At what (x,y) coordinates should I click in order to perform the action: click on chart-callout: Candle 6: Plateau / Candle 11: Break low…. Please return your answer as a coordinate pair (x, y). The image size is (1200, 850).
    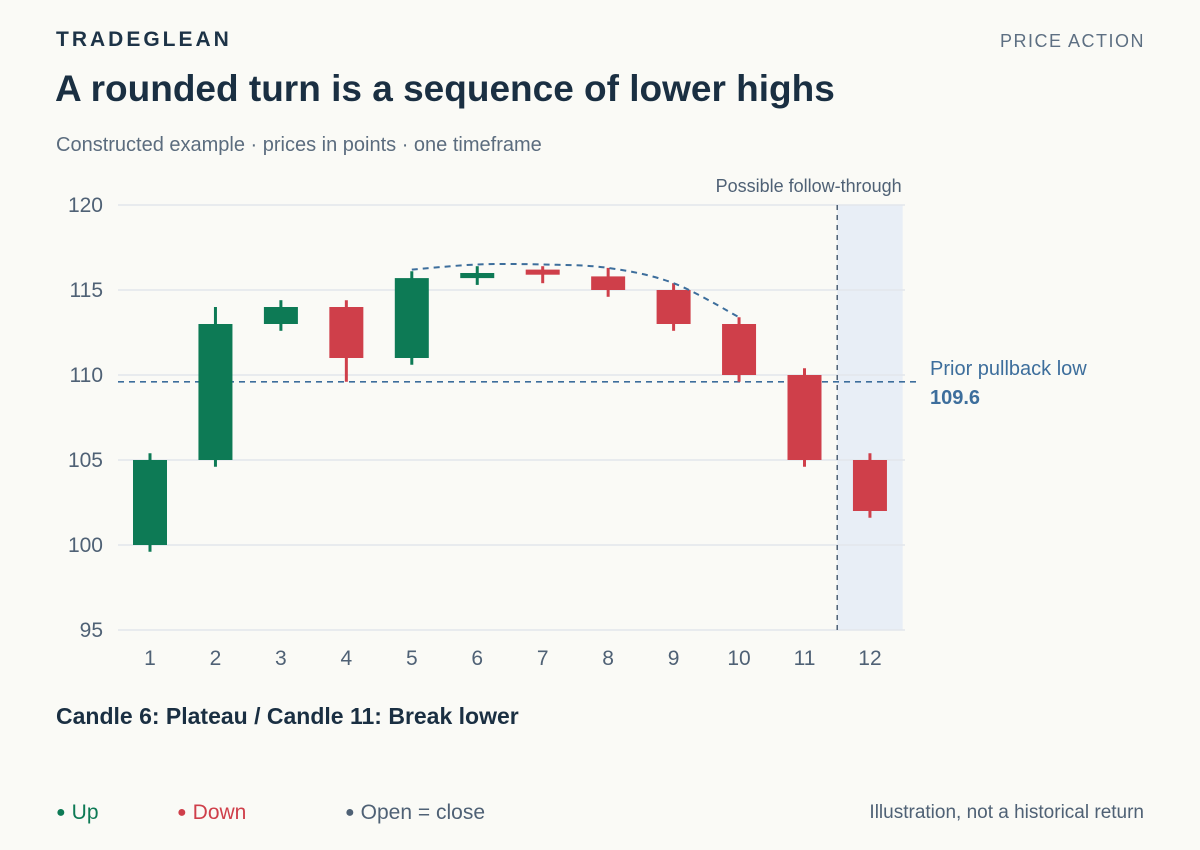
    Looking at the image, I should click on (287, 716).